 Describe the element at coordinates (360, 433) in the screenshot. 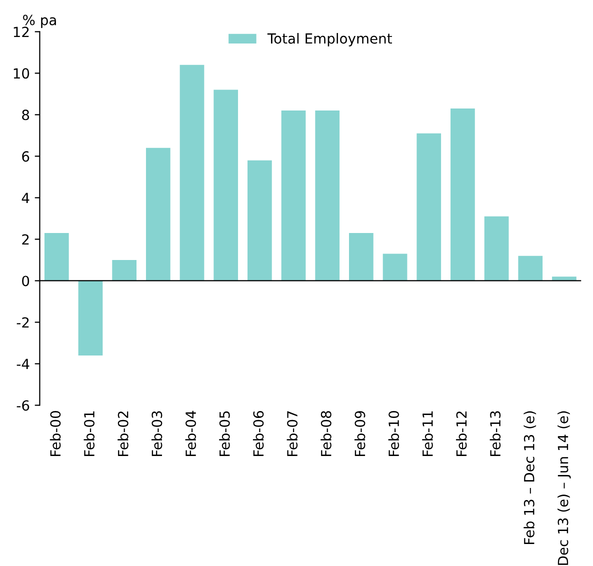

I see `x-tick-label: Feb-09` at that location.